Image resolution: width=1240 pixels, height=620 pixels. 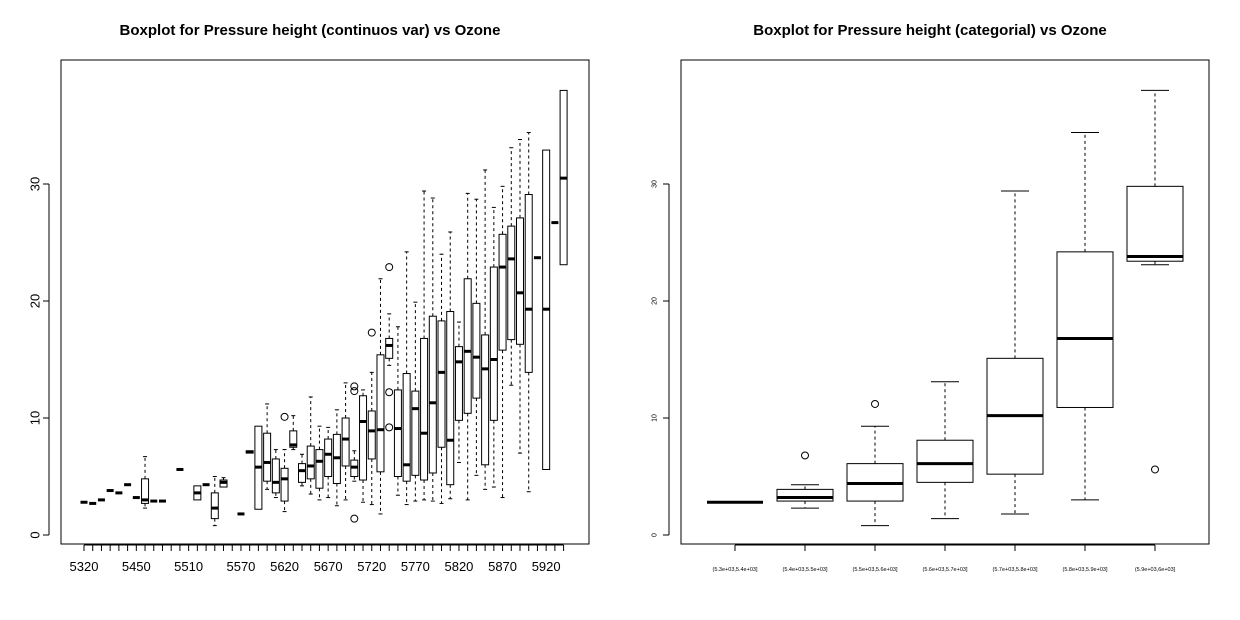 I want to click on y-tick-label: 30, so click(x=655, y=184).